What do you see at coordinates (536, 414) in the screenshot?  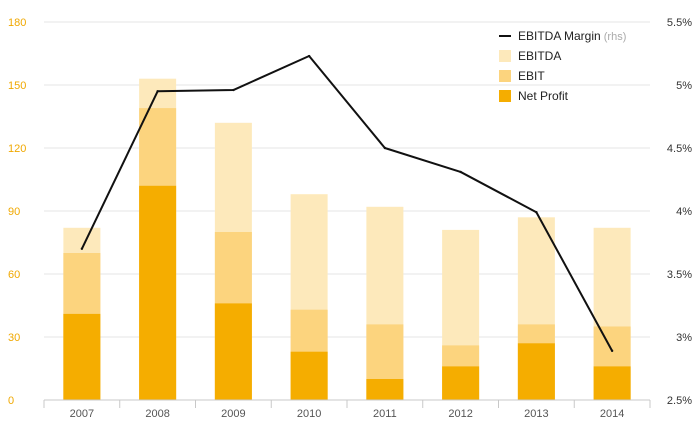 I see `x-tick-label: 2013` at bounding box center [536, 414].